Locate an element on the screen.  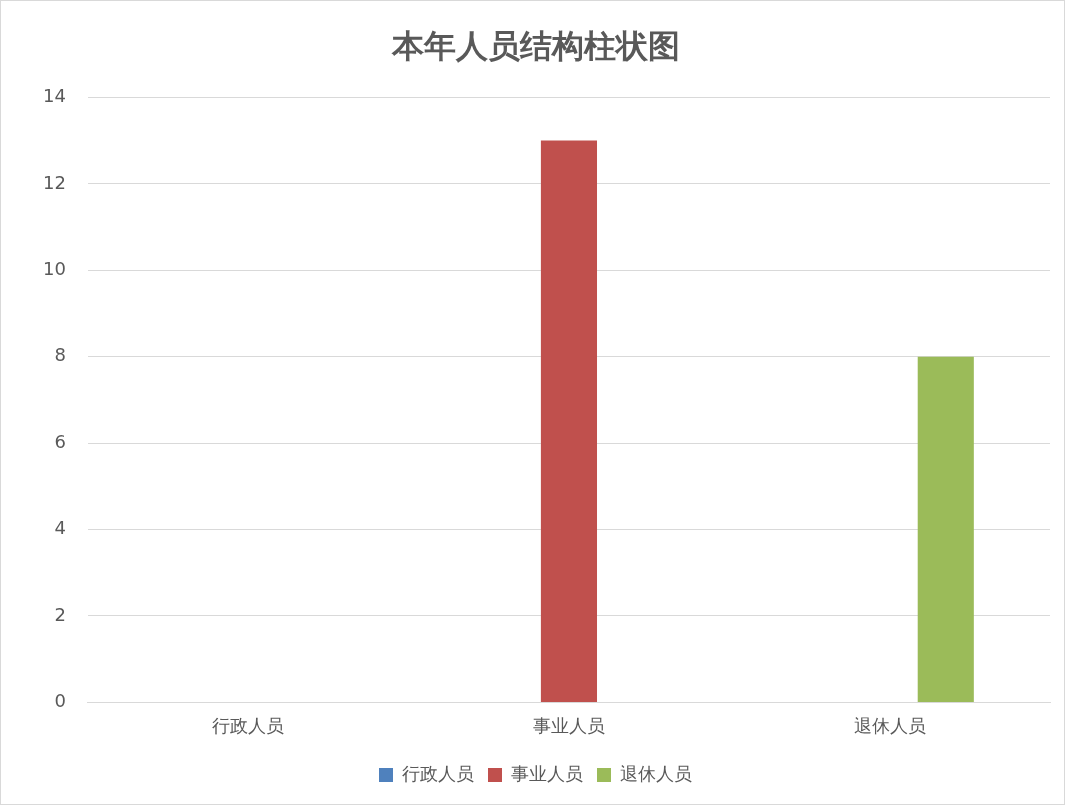
y-tick-label: 4 is located at coordinates (60, 528).